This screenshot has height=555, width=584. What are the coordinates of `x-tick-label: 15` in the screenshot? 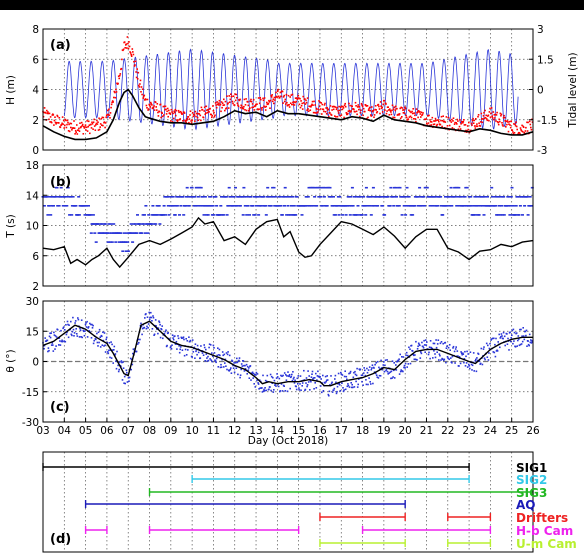 It's located at (298, 431).